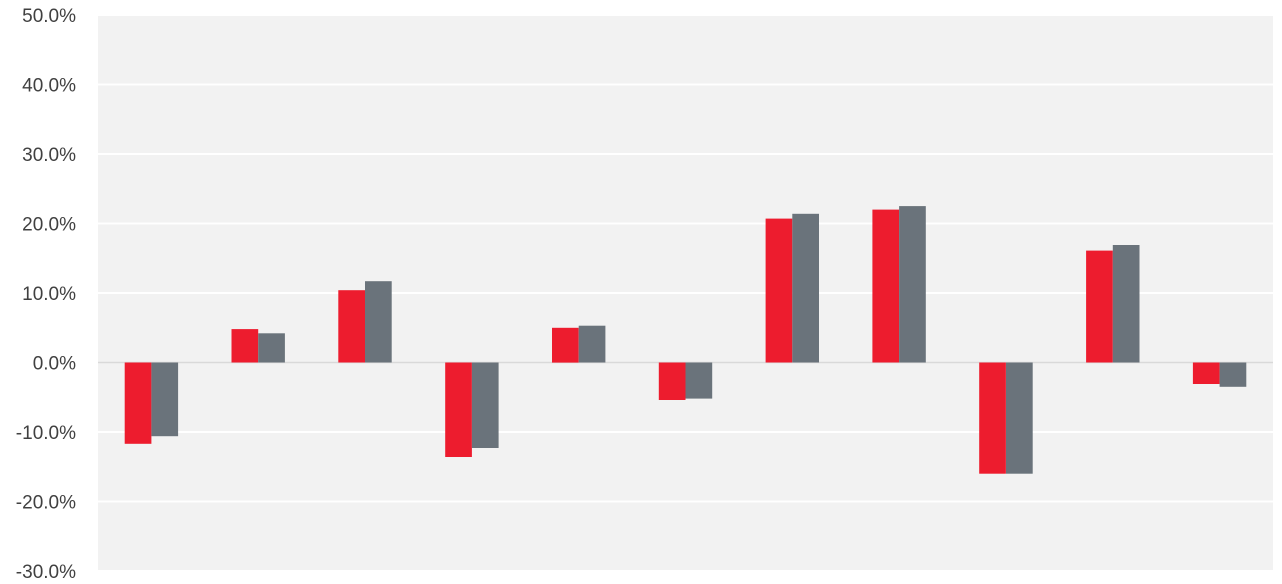 Image resolution: width=1282 pixels, height=584 pixels. Describe the element at coordinates (49, 294) in the screenshot. I see `y-tick-label: 10.0%` at that location.